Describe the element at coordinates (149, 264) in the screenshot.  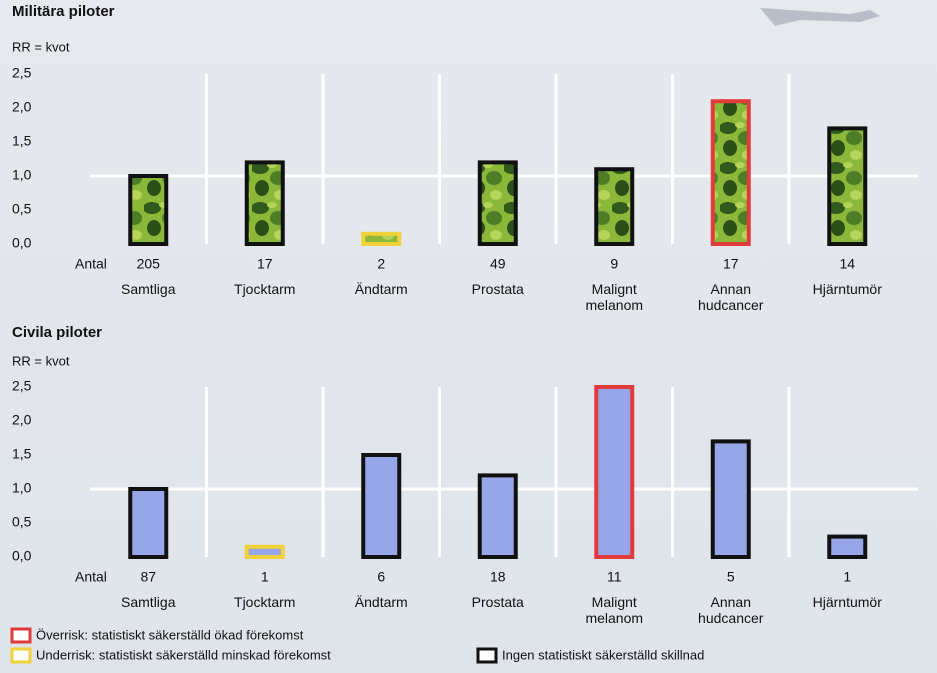
I see `count-label: 205` at that location.